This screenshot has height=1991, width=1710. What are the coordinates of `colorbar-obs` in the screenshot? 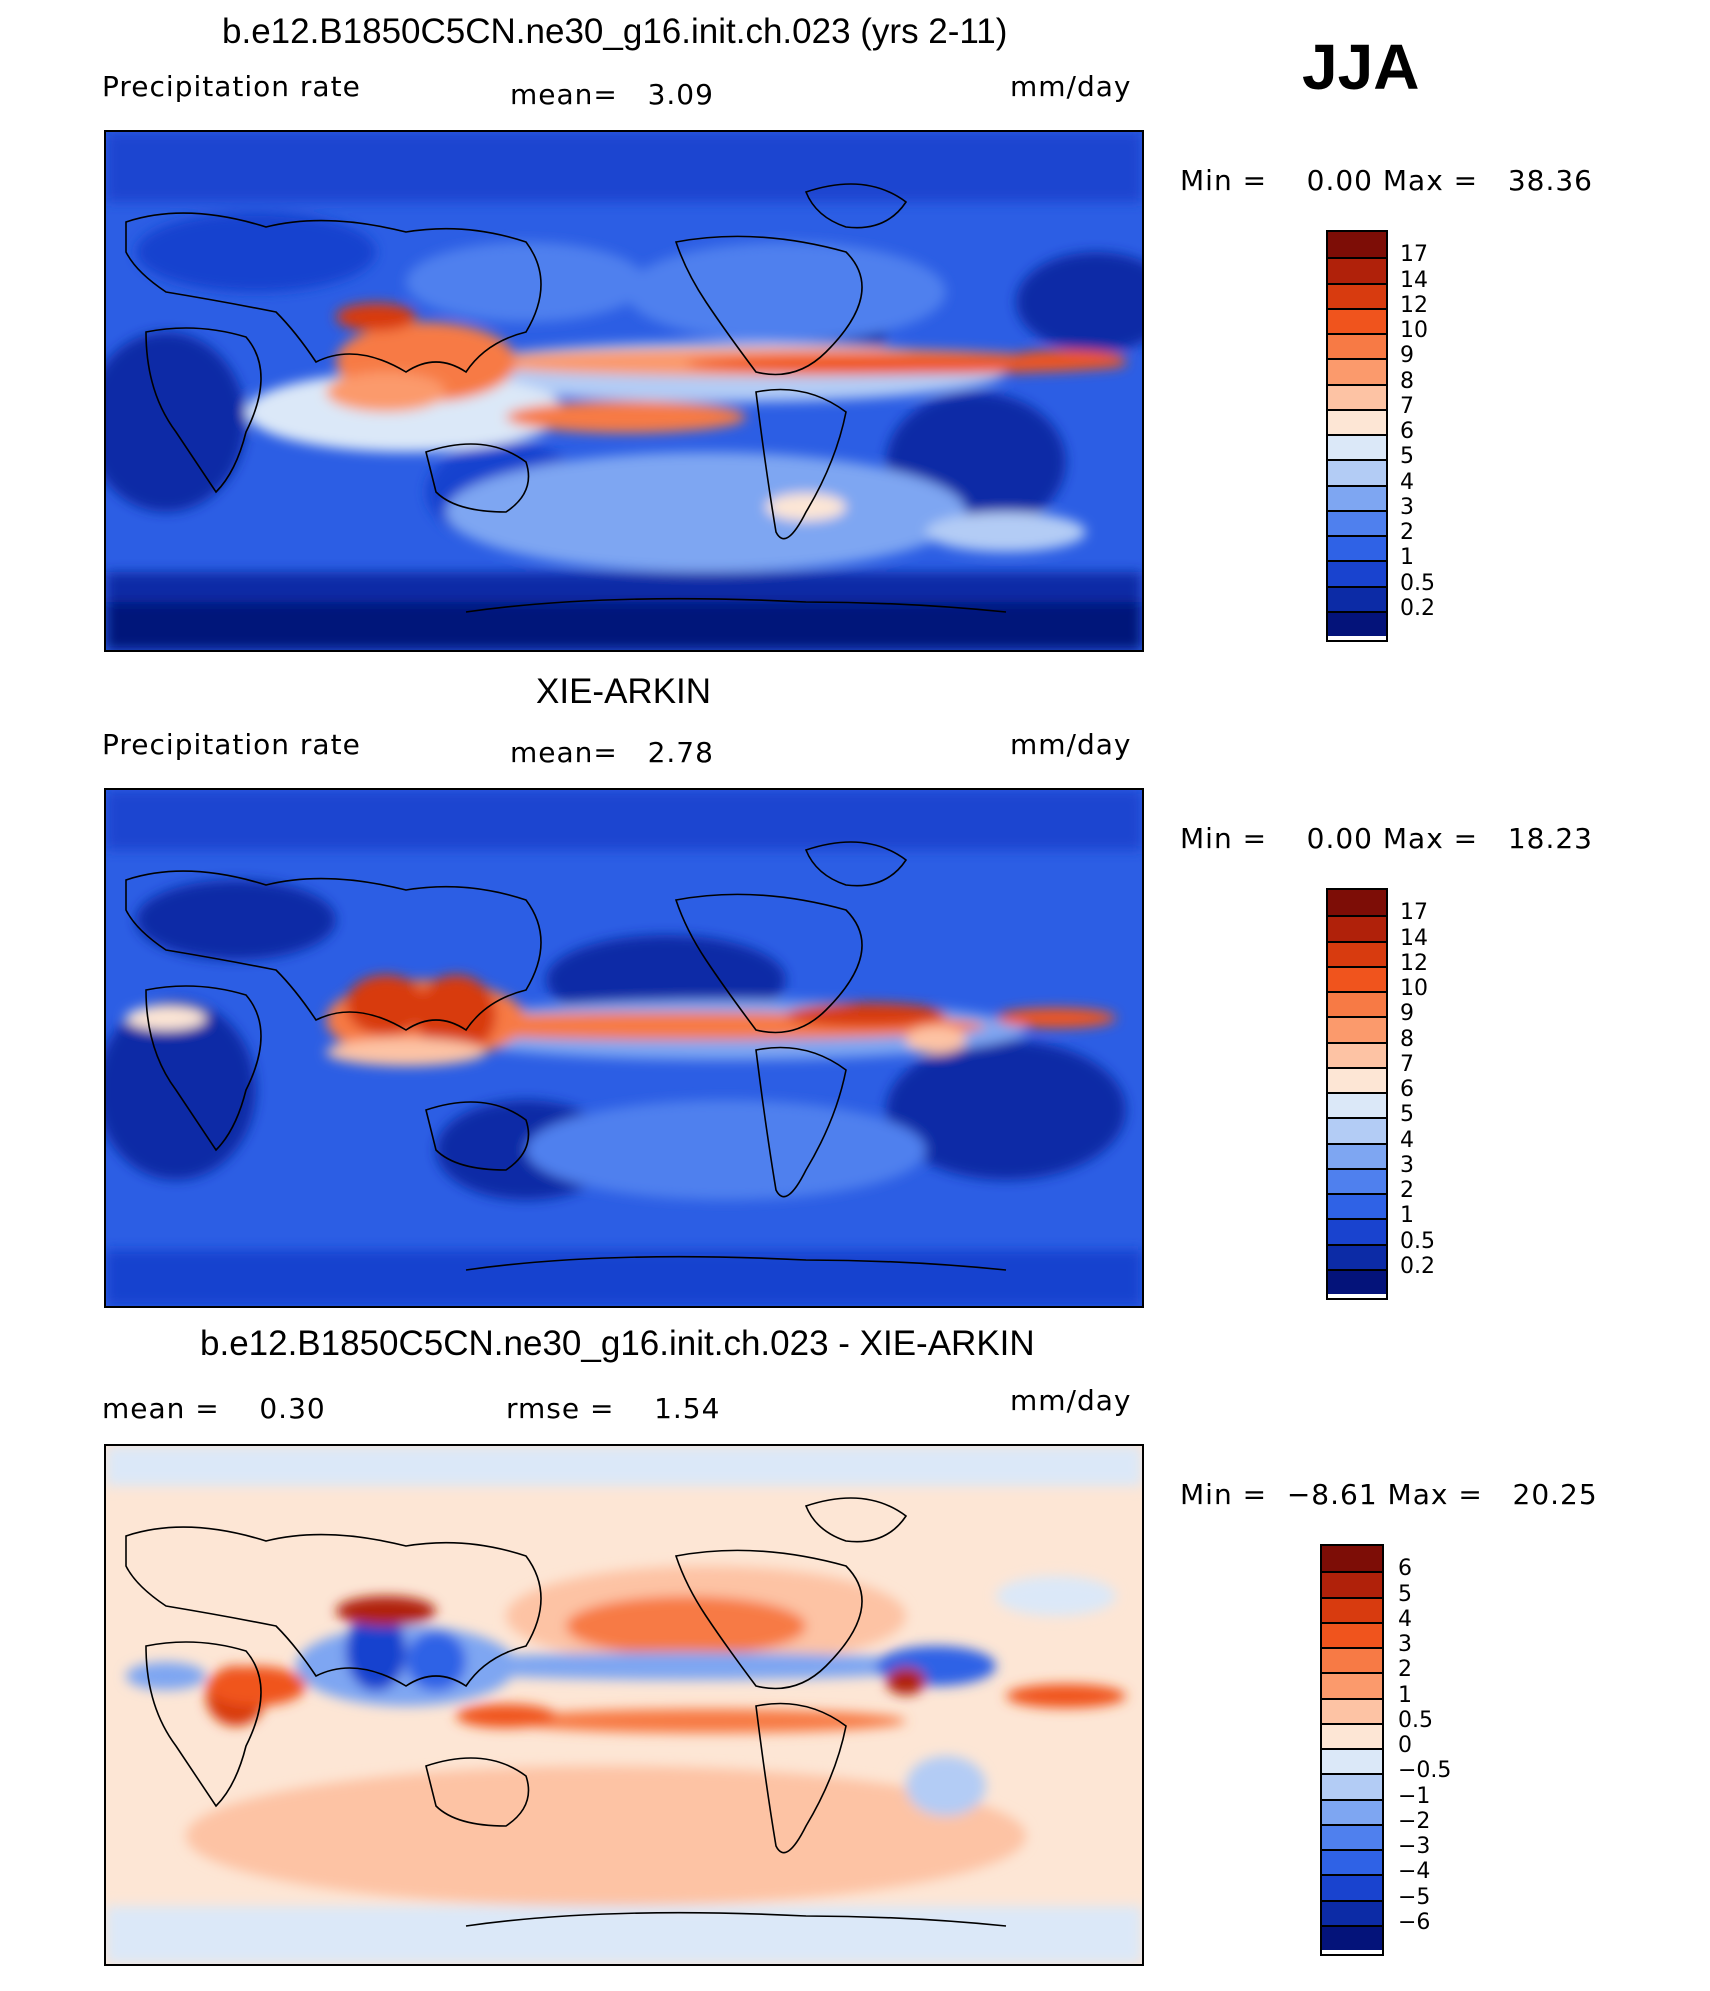 It's located at (1357, 1094).